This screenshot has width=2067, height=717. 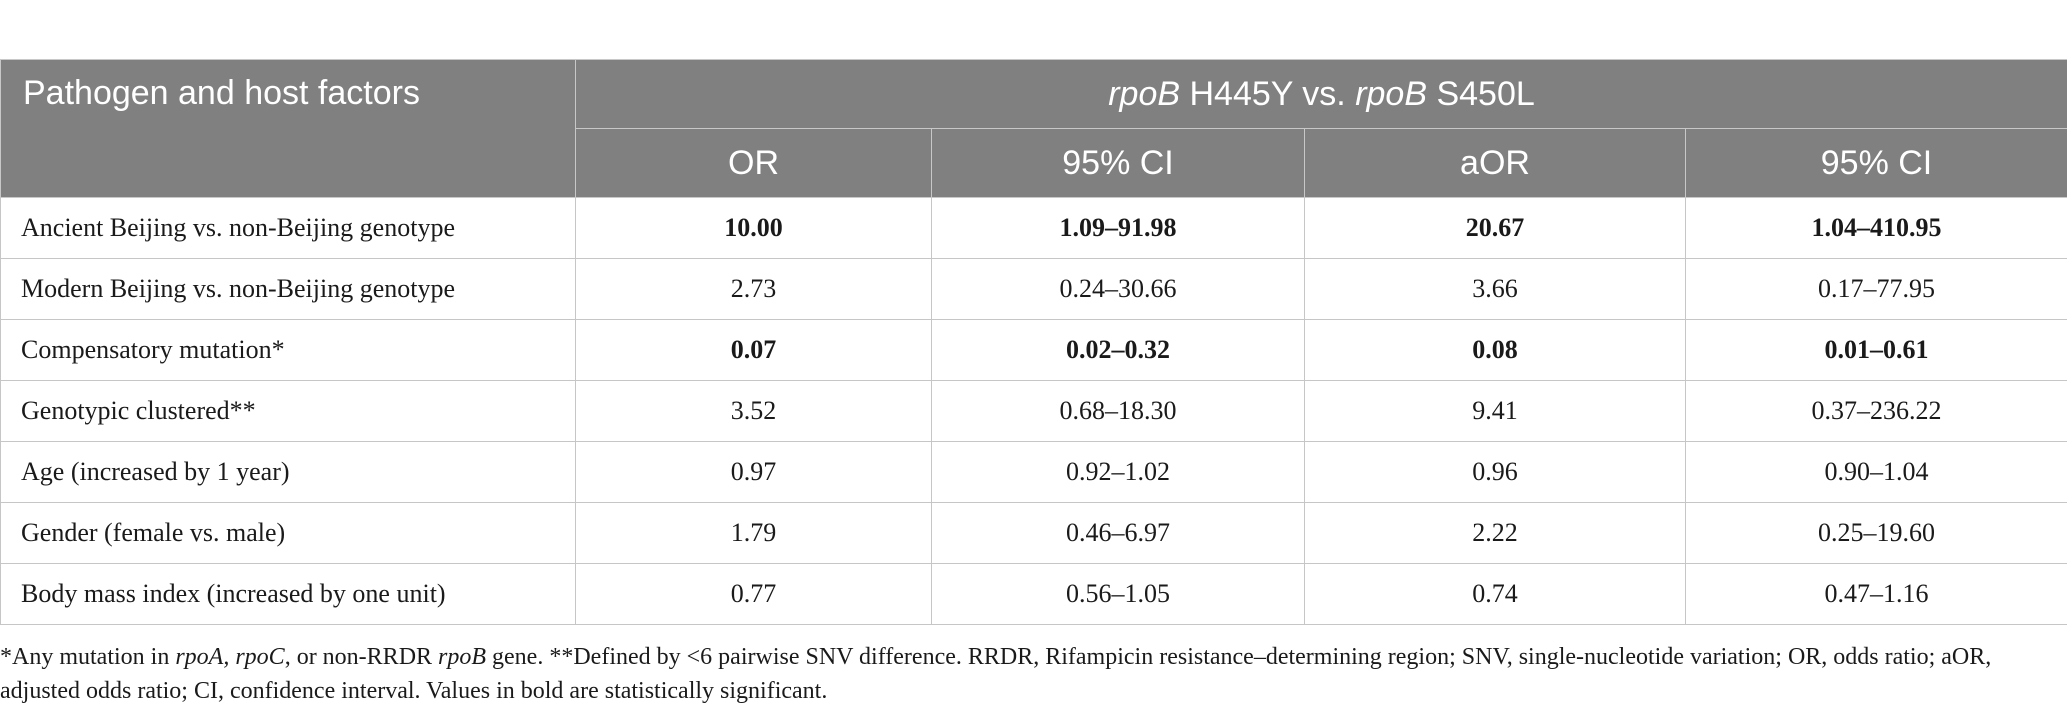 I want to click on factor-cell: Gender (female vs. male), so click(x=288, y=533).